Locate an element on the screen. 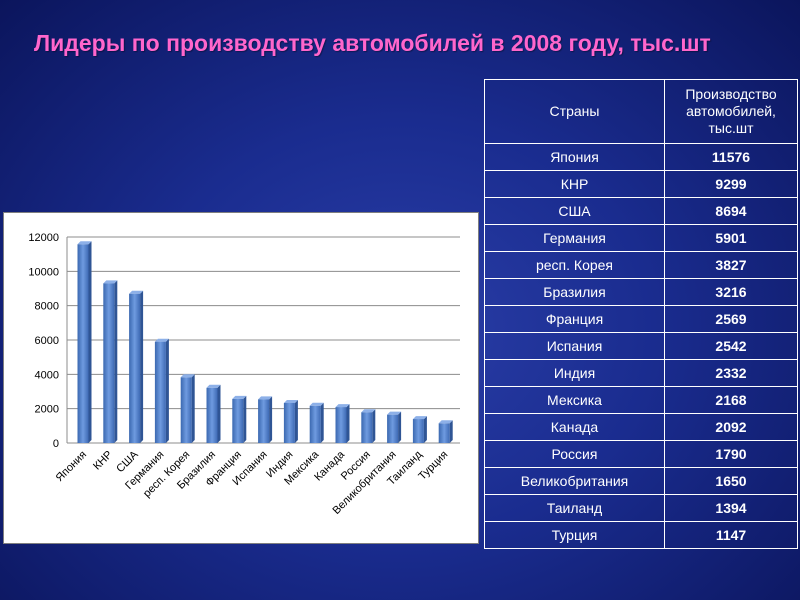 Image resolution: width=800 pixels, height=600 pixels. country-cell: Индия is located at coordinates (574, 373).